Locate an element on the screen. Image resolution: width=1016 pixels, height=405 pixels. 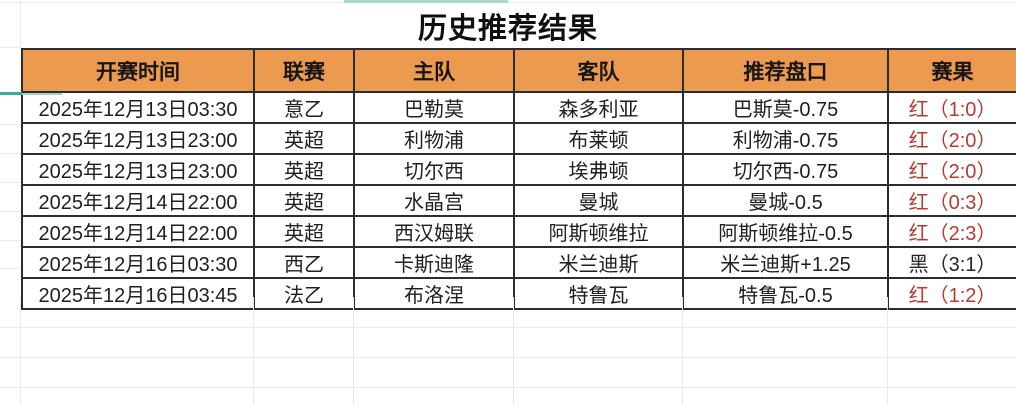
cell-result: 红（1:2） is located at coordinates (951, 293).